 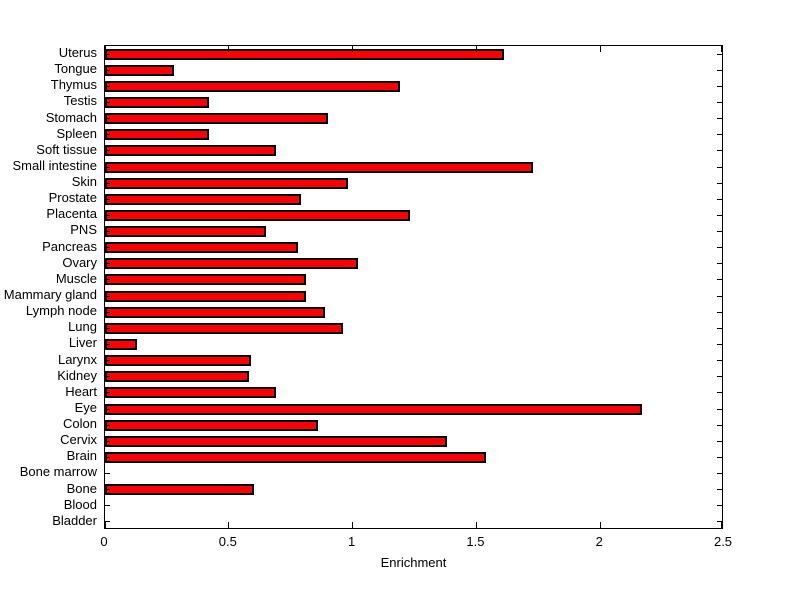 What do you see at coordinates (79, 262) in the screenshot?
I see `y-tick-label-ovary: Ovary` at bounding box center [79, 262].